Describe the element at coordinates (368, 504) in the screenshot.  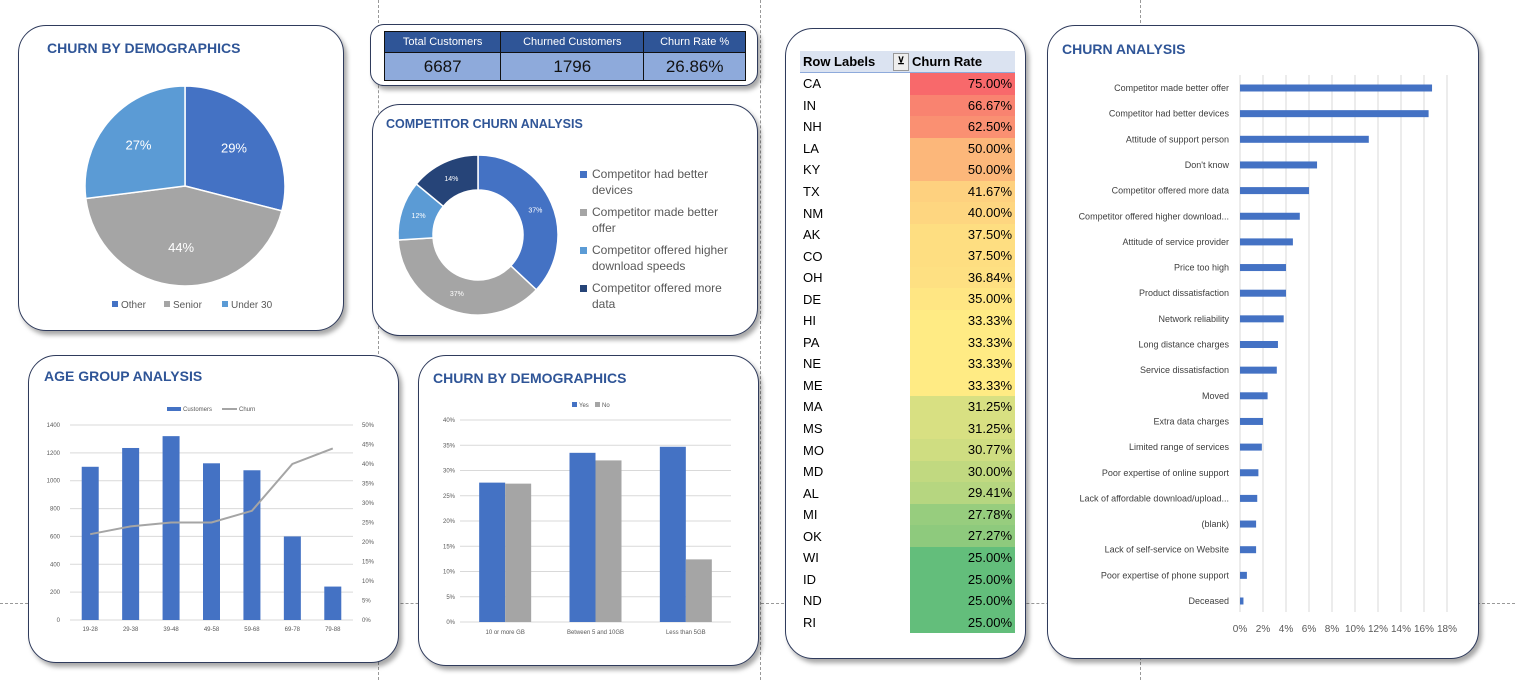
I see `y2-tick-label: 30%` at that location.